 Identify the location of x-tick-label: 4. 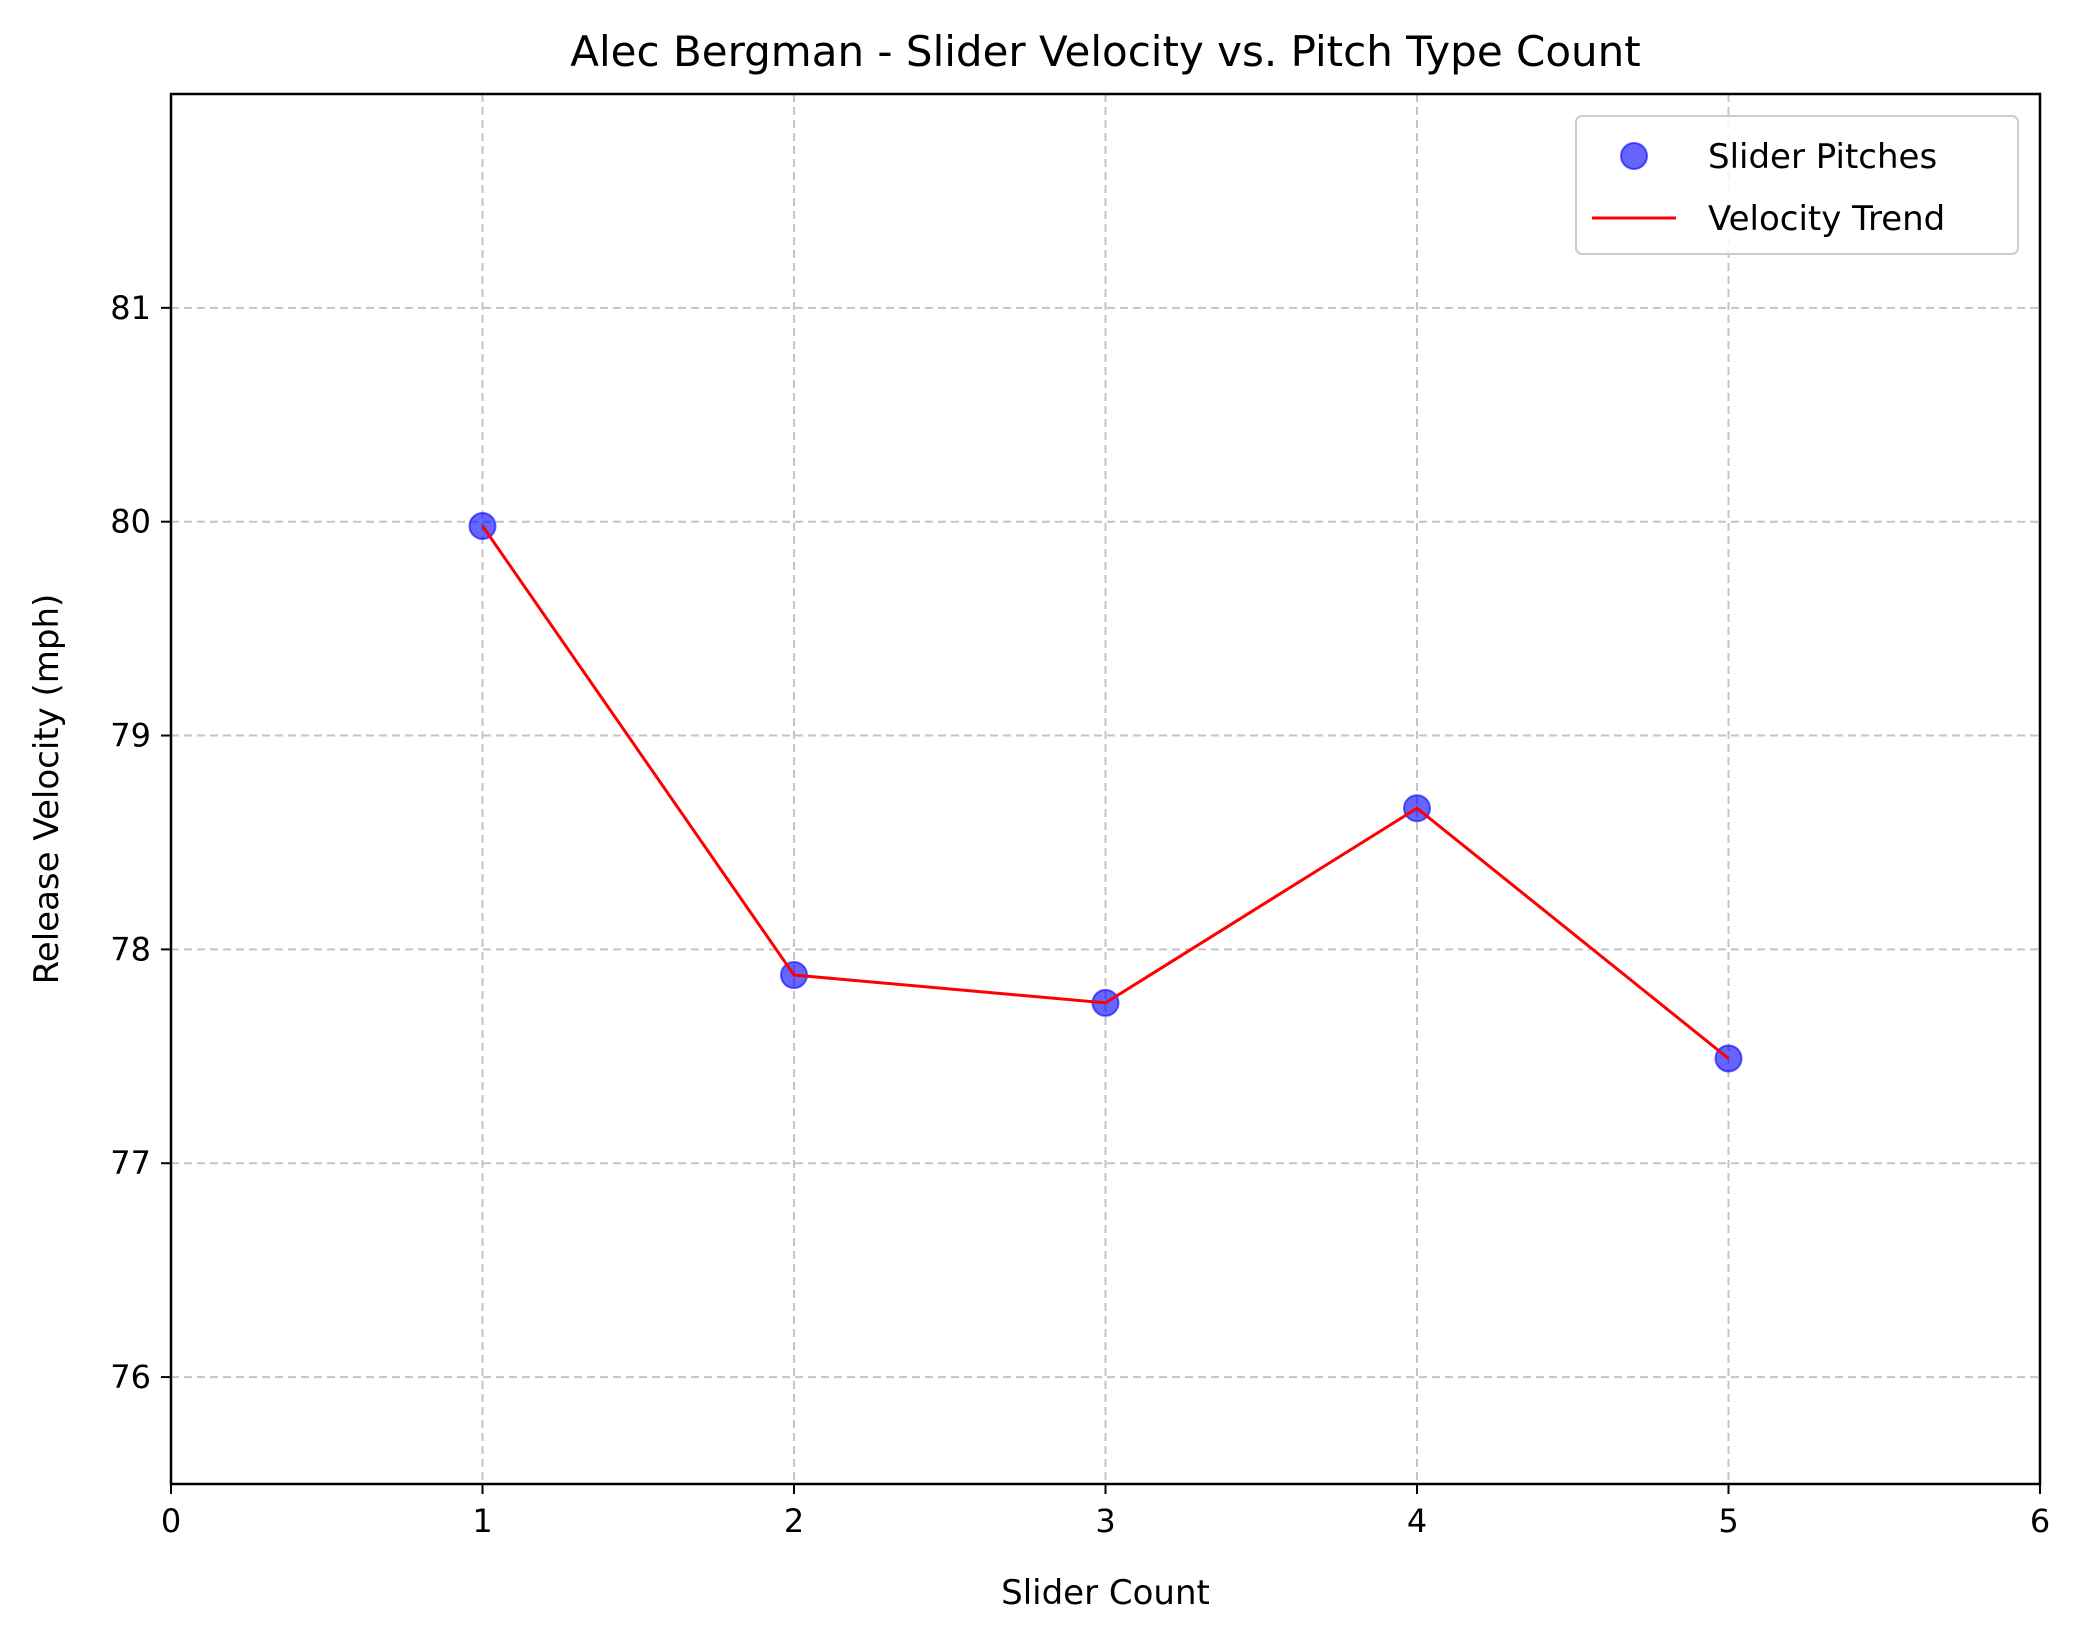
(1417, 1521).